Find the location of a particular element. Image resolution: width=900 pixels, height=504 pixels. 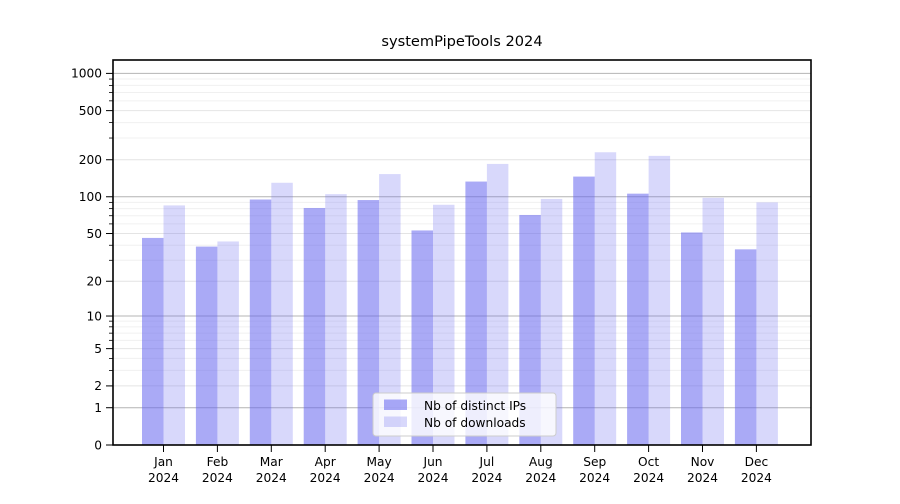

bar-ips-aug is located at coordinates (530, 329).